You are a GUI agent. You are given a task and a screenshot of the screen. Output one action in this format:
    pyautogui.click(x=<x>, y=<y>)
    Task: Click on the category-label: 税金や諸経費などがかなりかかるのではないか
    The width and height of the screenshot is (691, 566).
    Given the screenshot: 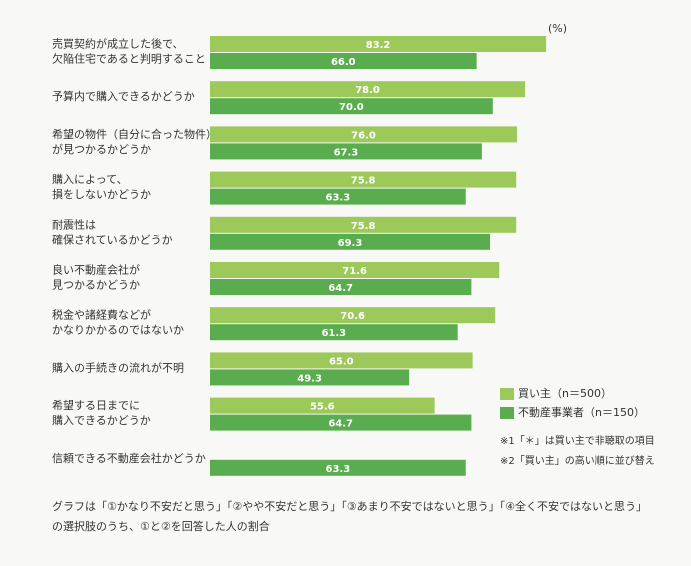 What is the action you would take?
    pyautogui.click(x=118, y=322)
    